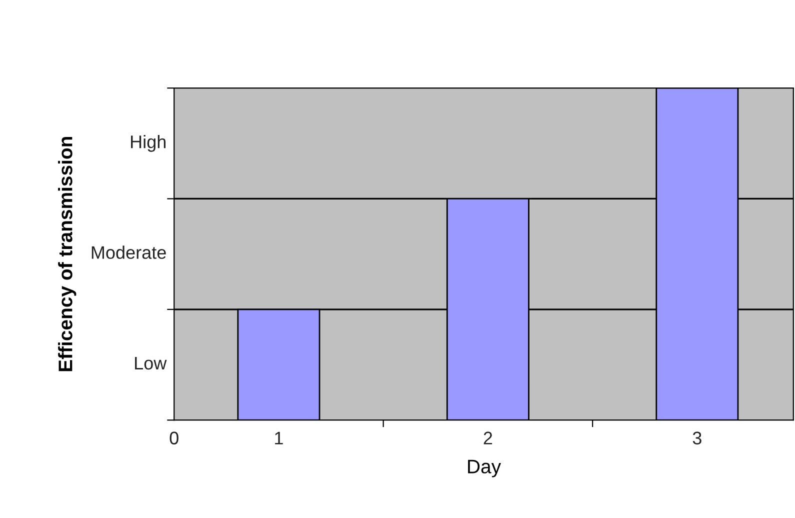  What do you see at coordinates (174, 438) in the screenshot?
I see `x-tick-label: 0` at bounding box center [174, 438].